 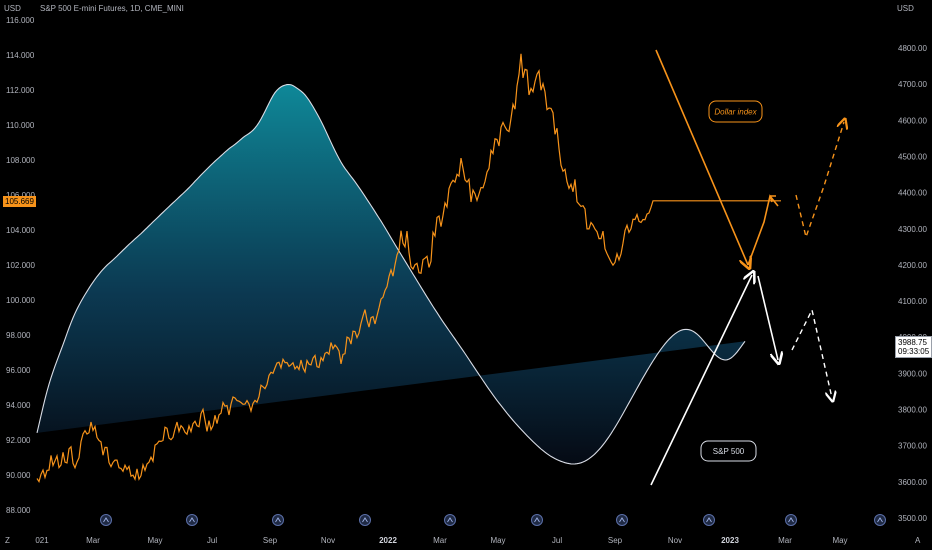 I want to click on dollar-last-price-tag: 105.669, so click(x=19, y=201).